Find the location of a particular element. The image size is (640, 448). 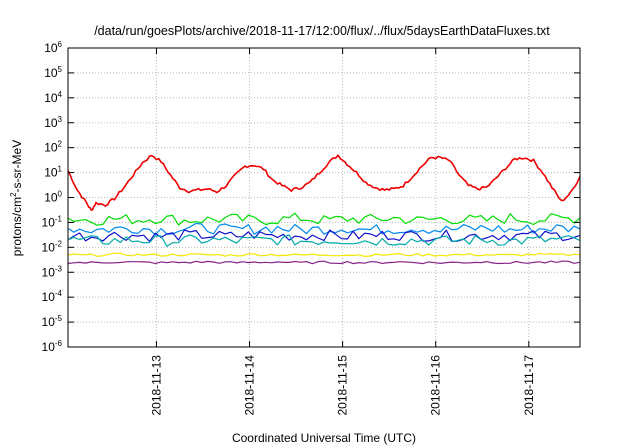

y-tick-label-exp: 3 is located at coordinates (60, 119).